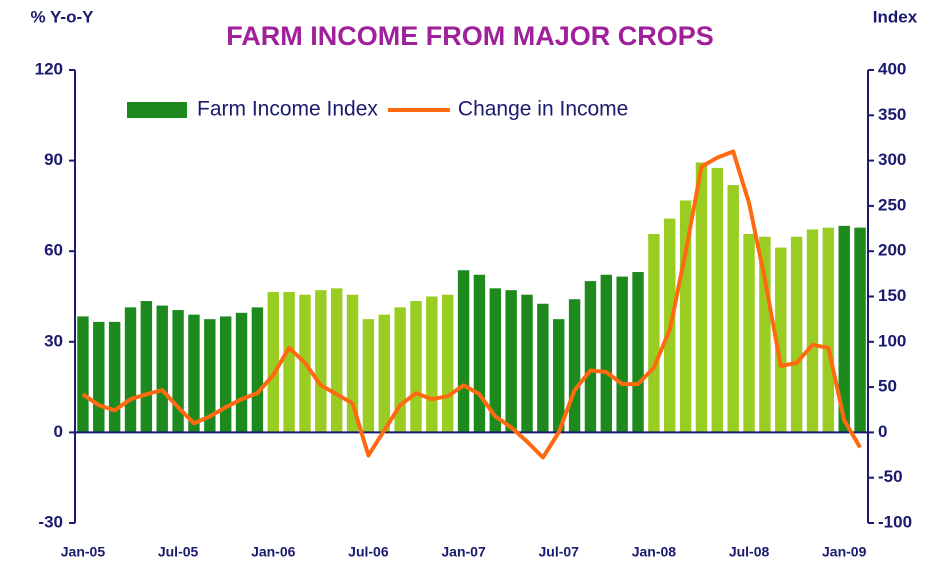 Image resolution: width=941 pixels, height=567 pixels. I want to click on y2-tick-label: 350, so click(892, 114).